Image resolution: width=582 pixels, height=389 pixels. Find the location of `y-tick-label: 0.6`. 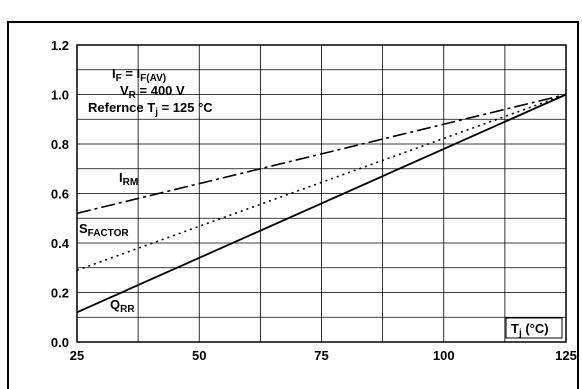

y-tick-label: 0.6 is located at coordinates (60, 194).